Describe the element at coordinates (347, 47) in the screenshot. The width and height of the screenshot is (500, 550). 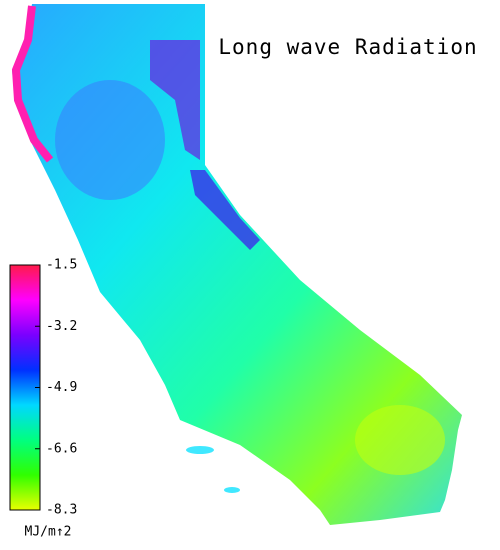
I see `map-title: Long wave Radiation` at that location.